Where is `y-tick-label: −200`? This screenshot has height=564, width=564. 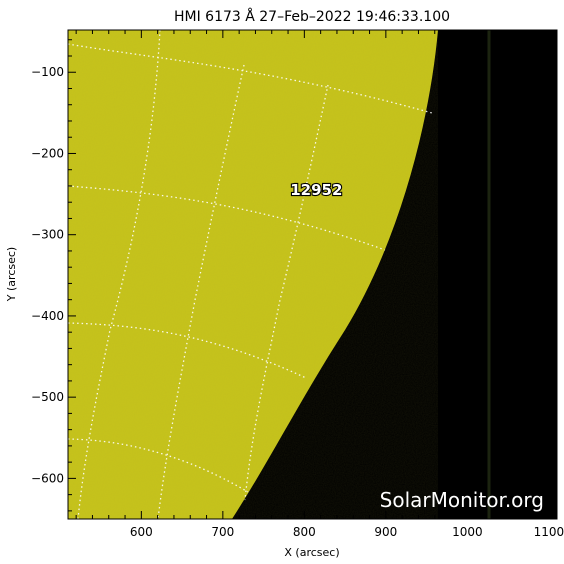 y-tick-label: −200 is located at coordinates (47, 153).